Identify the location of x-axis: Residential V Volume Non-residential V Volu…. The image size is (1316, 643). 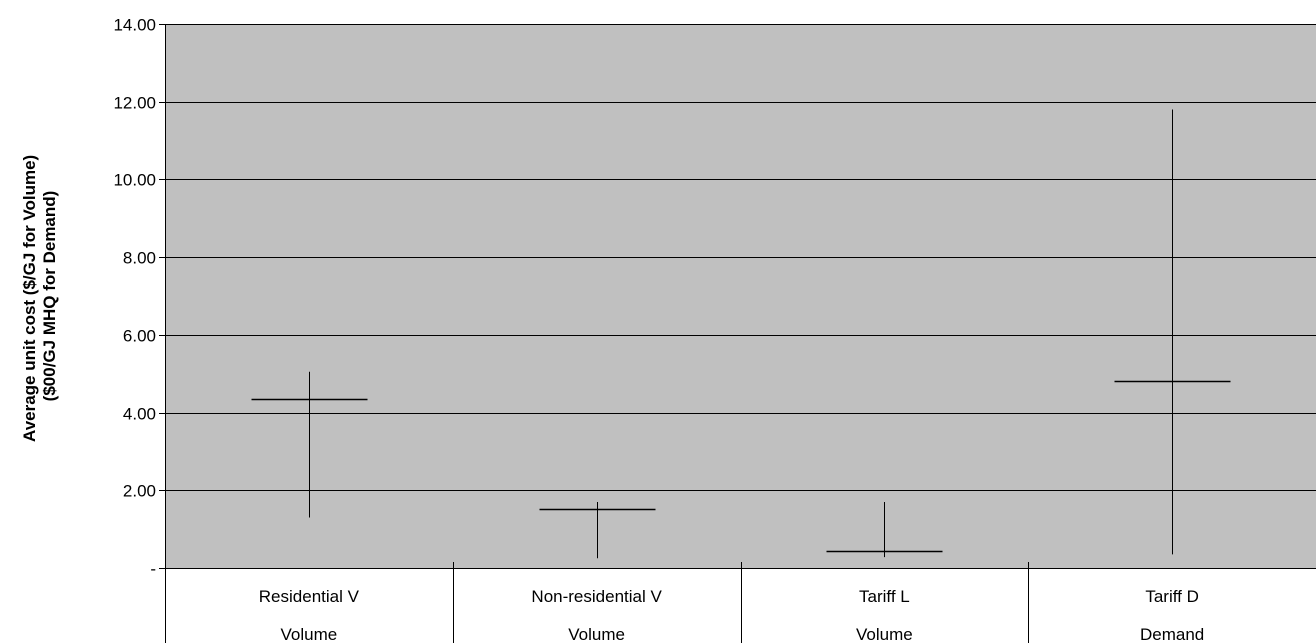
(740, 602).